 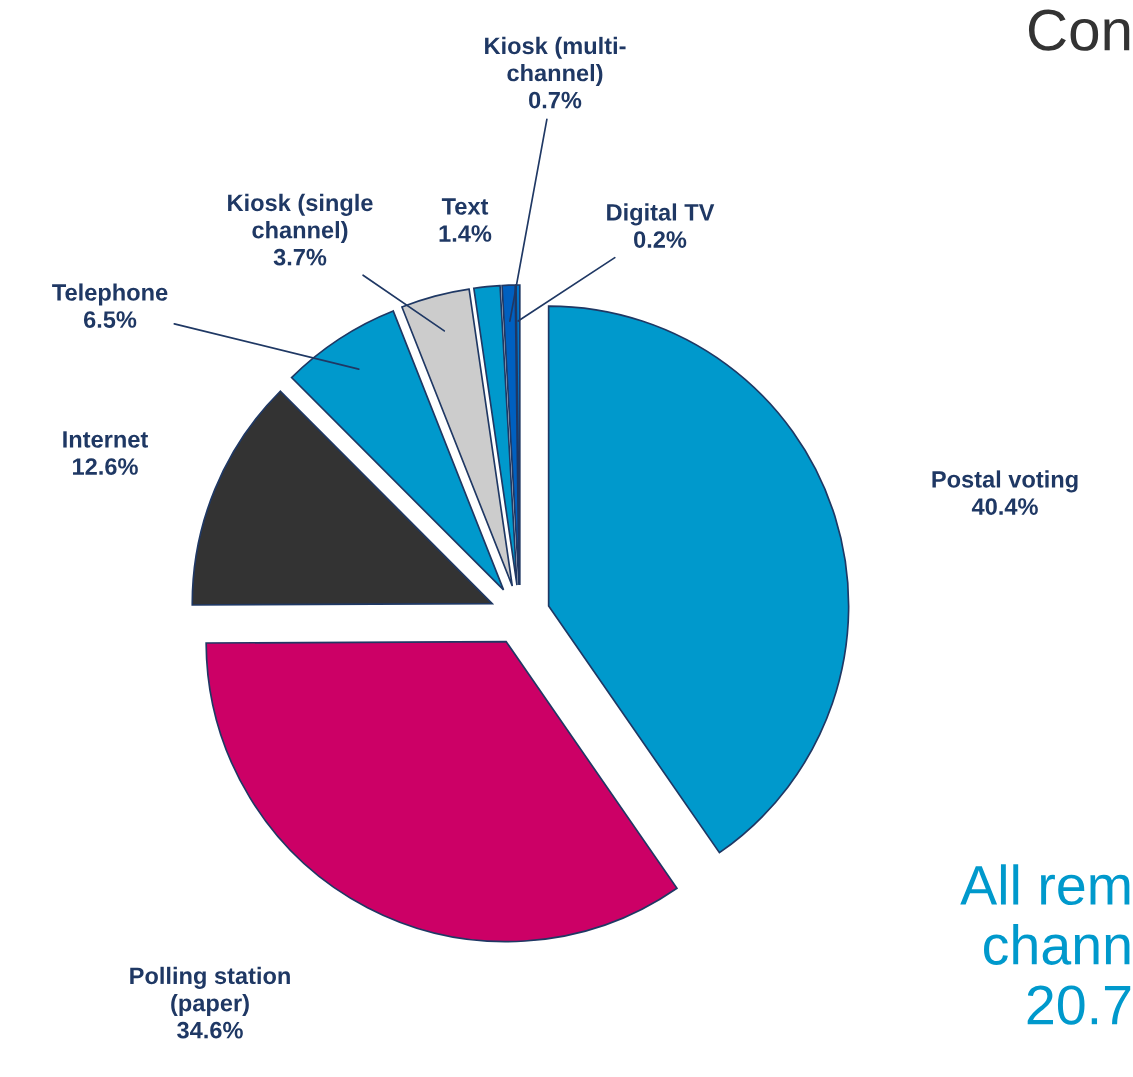 What do you see at coordinates (465, 233) in the screenshot?
I see `data-label: 1.4%` at bounding box center [465, 233].